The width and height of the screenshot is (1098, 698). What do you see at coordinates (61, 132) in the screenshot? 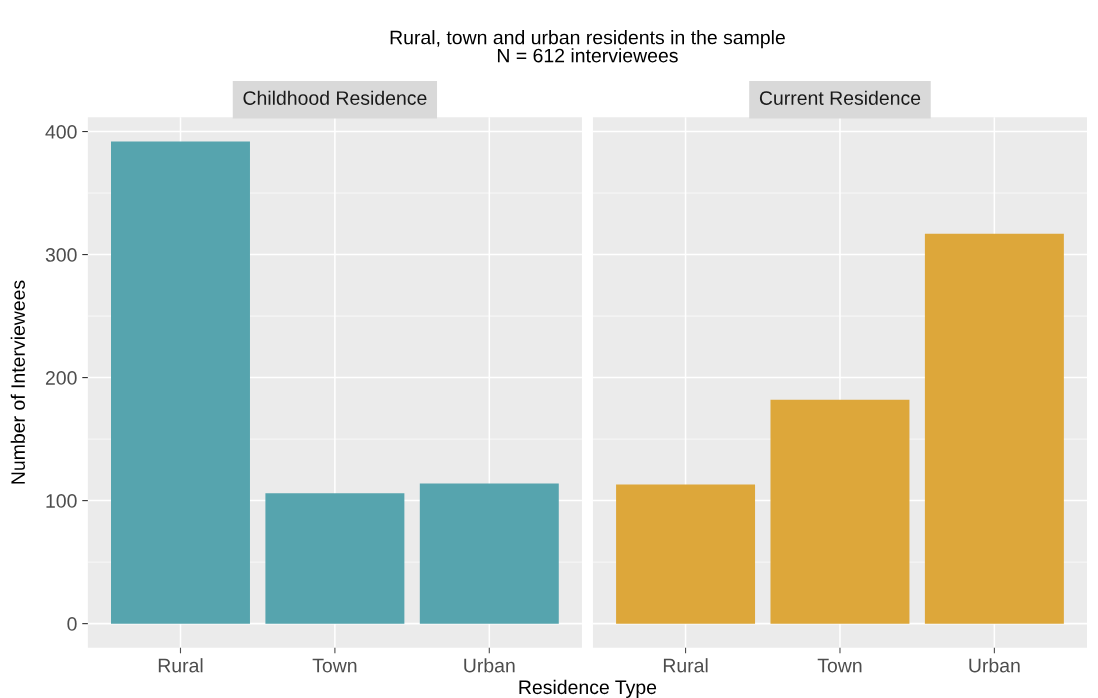
I see `y-tick-label: 400` at bounding box center [61, 132].